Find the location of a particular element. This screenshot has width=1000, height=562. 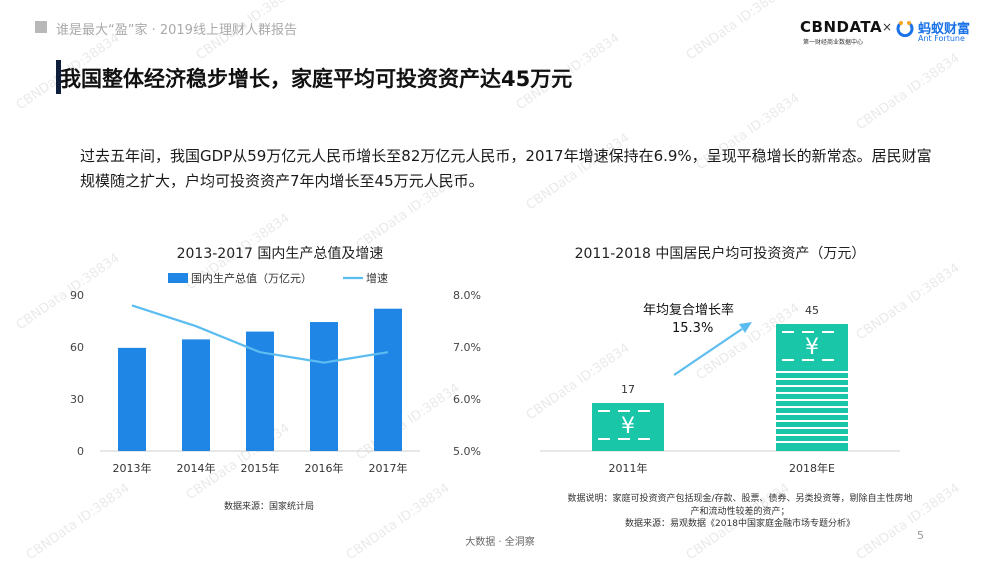

ant-fortune-logo-name: 蚂蚁财富 is located at coordinates (944, 29).